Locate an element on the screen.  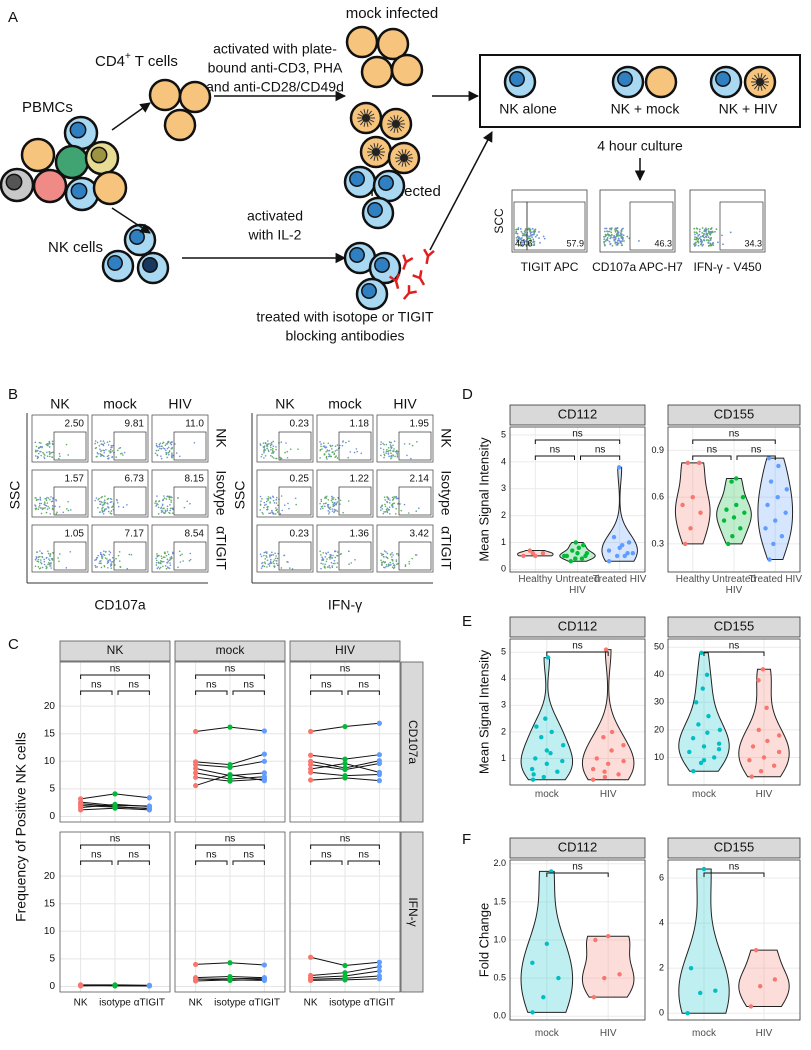
nucleus is located at coordinates (375, 210).